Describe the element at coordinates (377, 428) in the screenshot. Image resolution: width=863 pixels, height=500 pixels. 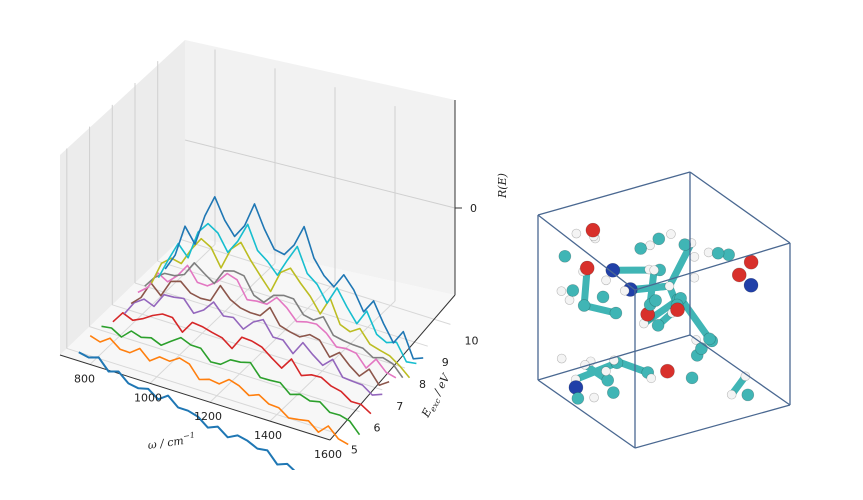
I see `y-tick-label: 6` at that location.